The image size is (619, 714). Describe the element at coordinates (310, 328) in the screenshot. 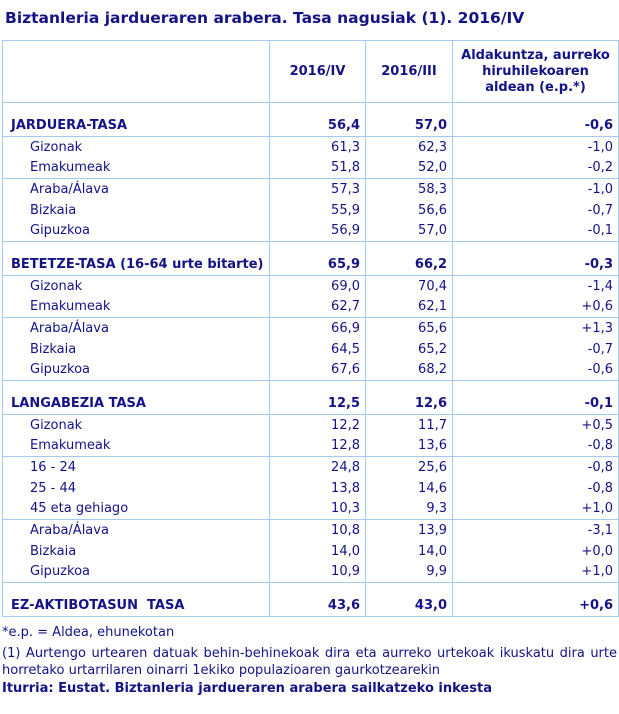

I see `table-row: Araba/Álava 66,9 65,6 +1,3` at that location.